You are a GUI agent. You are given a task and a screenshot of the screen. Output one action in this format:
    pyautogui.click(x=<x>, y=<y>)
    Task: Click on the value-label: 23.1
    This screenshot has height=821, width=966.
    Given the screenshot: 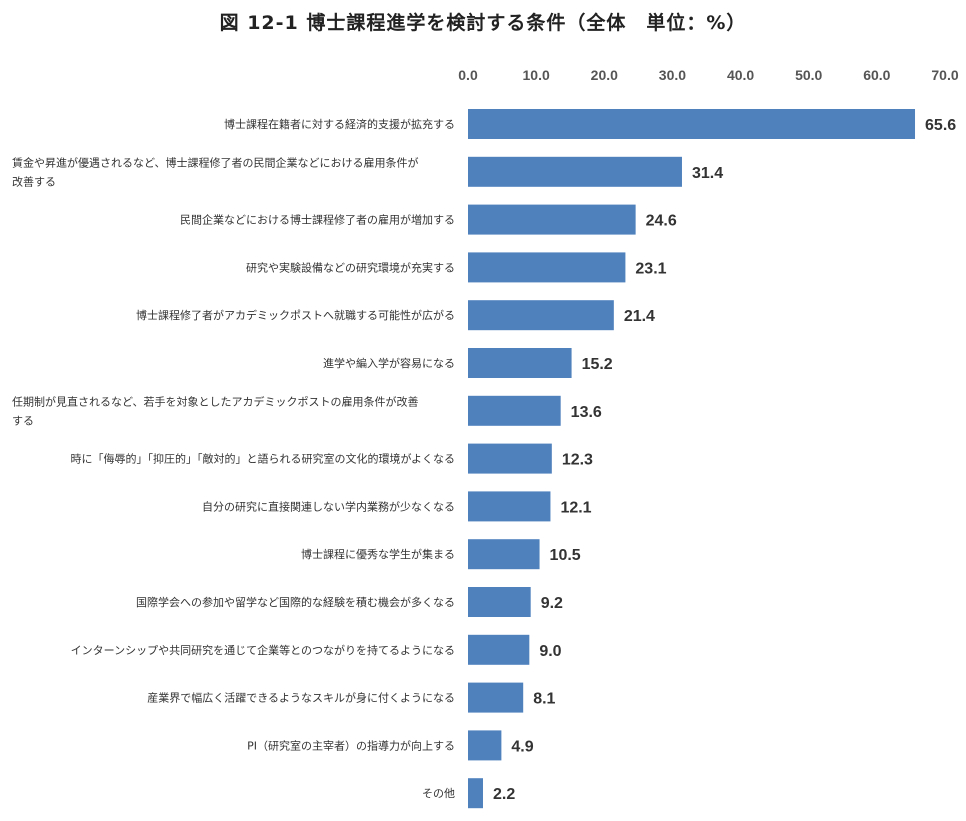 What is the action you would take?
    pyautogui.click(x=650, y=268)
    